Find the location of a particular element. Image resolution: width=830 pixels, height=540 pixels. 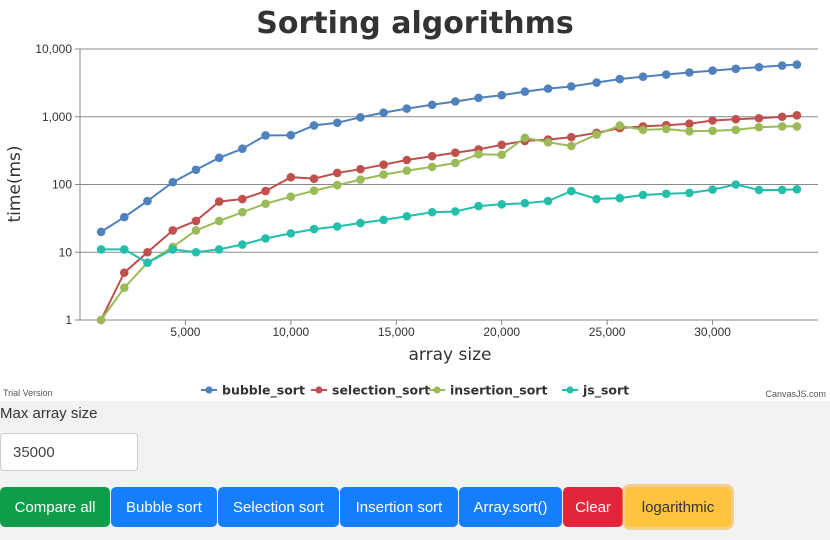

max-array-size-label: Max array size is located at coordinates (49, 413).